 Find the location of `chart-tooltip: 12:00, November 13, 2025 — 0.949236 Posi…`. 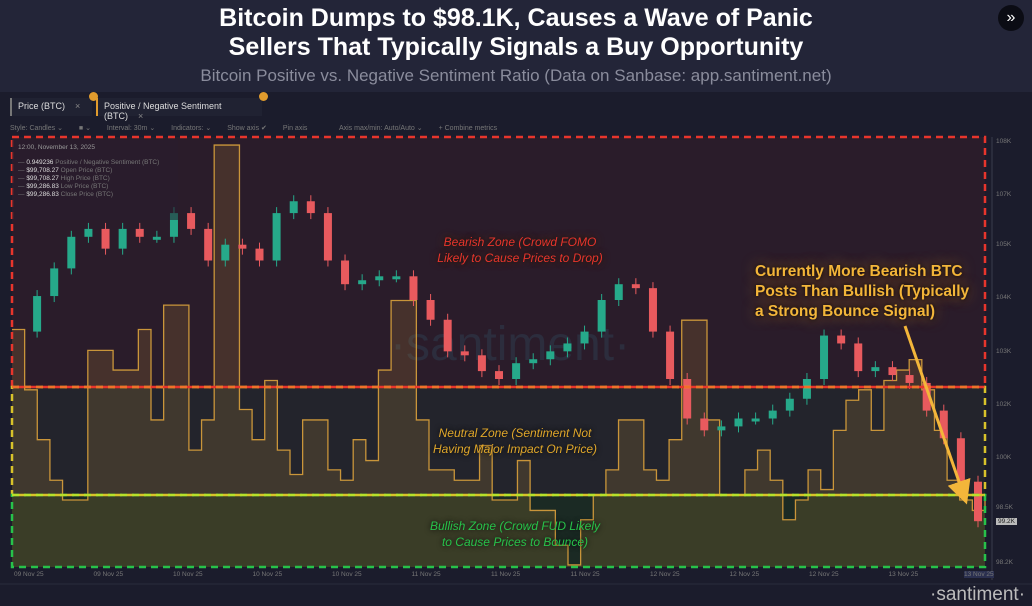

chart-tooltip: 12:00, November 13, 2025 — 0.949236 Posi… is located at coordinates (95, 180).